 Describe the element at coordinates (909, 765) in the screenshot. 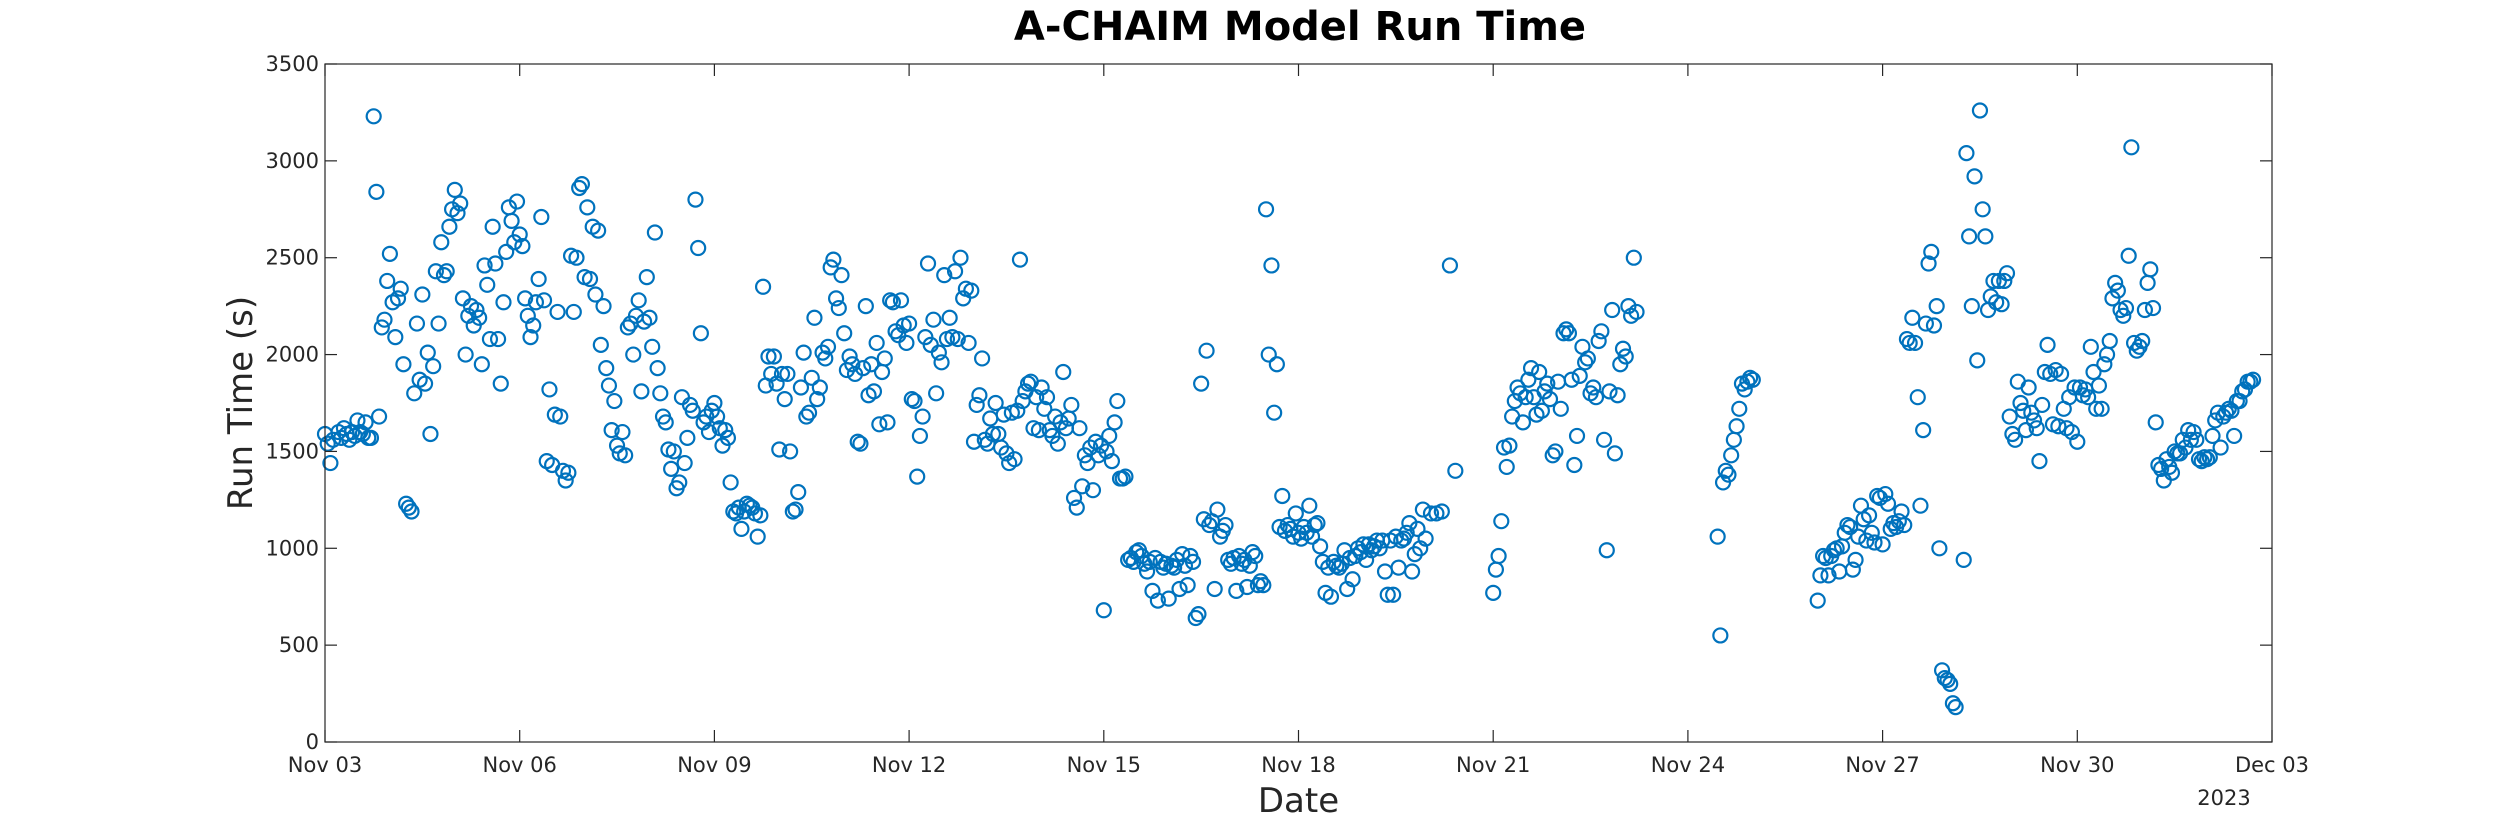

I see `x-tick-label: Nov 12` at that location.